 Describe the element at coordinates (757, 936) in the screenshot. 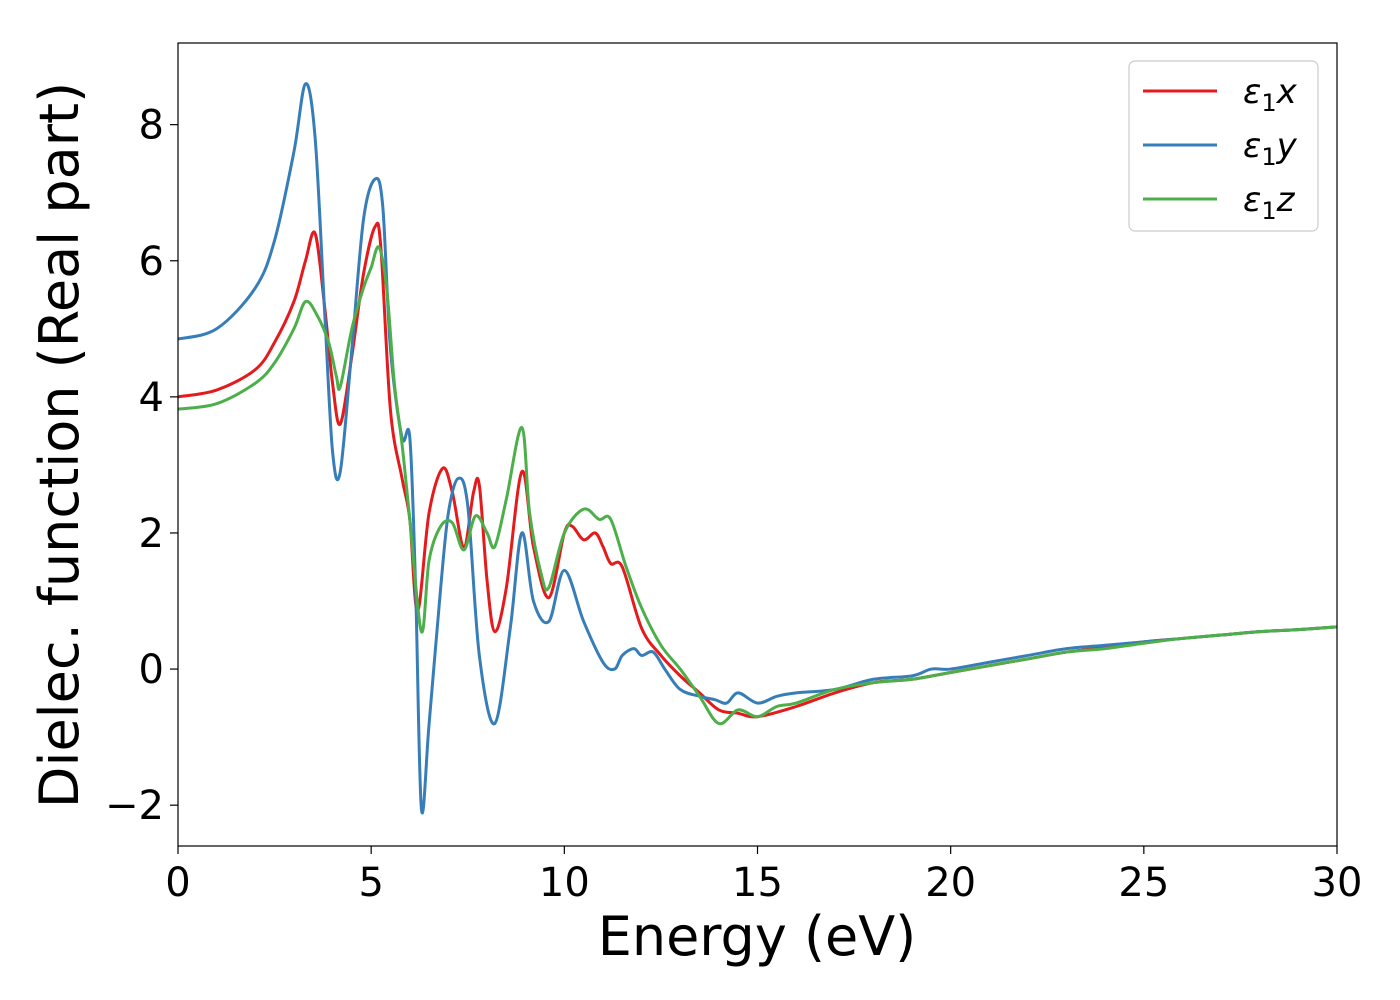

I see `x-axis-label: Energy (eV)` at that location.